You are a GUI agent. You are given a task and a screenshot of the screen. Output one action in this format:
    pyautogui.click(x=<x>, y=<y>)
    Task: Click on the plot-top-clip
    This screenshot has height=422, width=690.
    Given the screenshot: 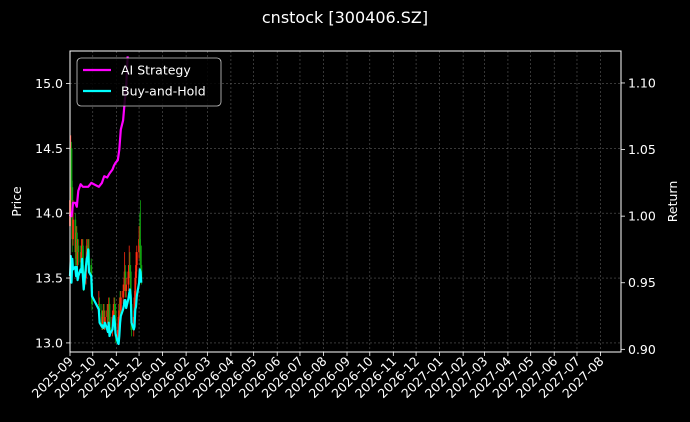 What is the action you would take?
    pyautogui.click(x=345, y=25)
    